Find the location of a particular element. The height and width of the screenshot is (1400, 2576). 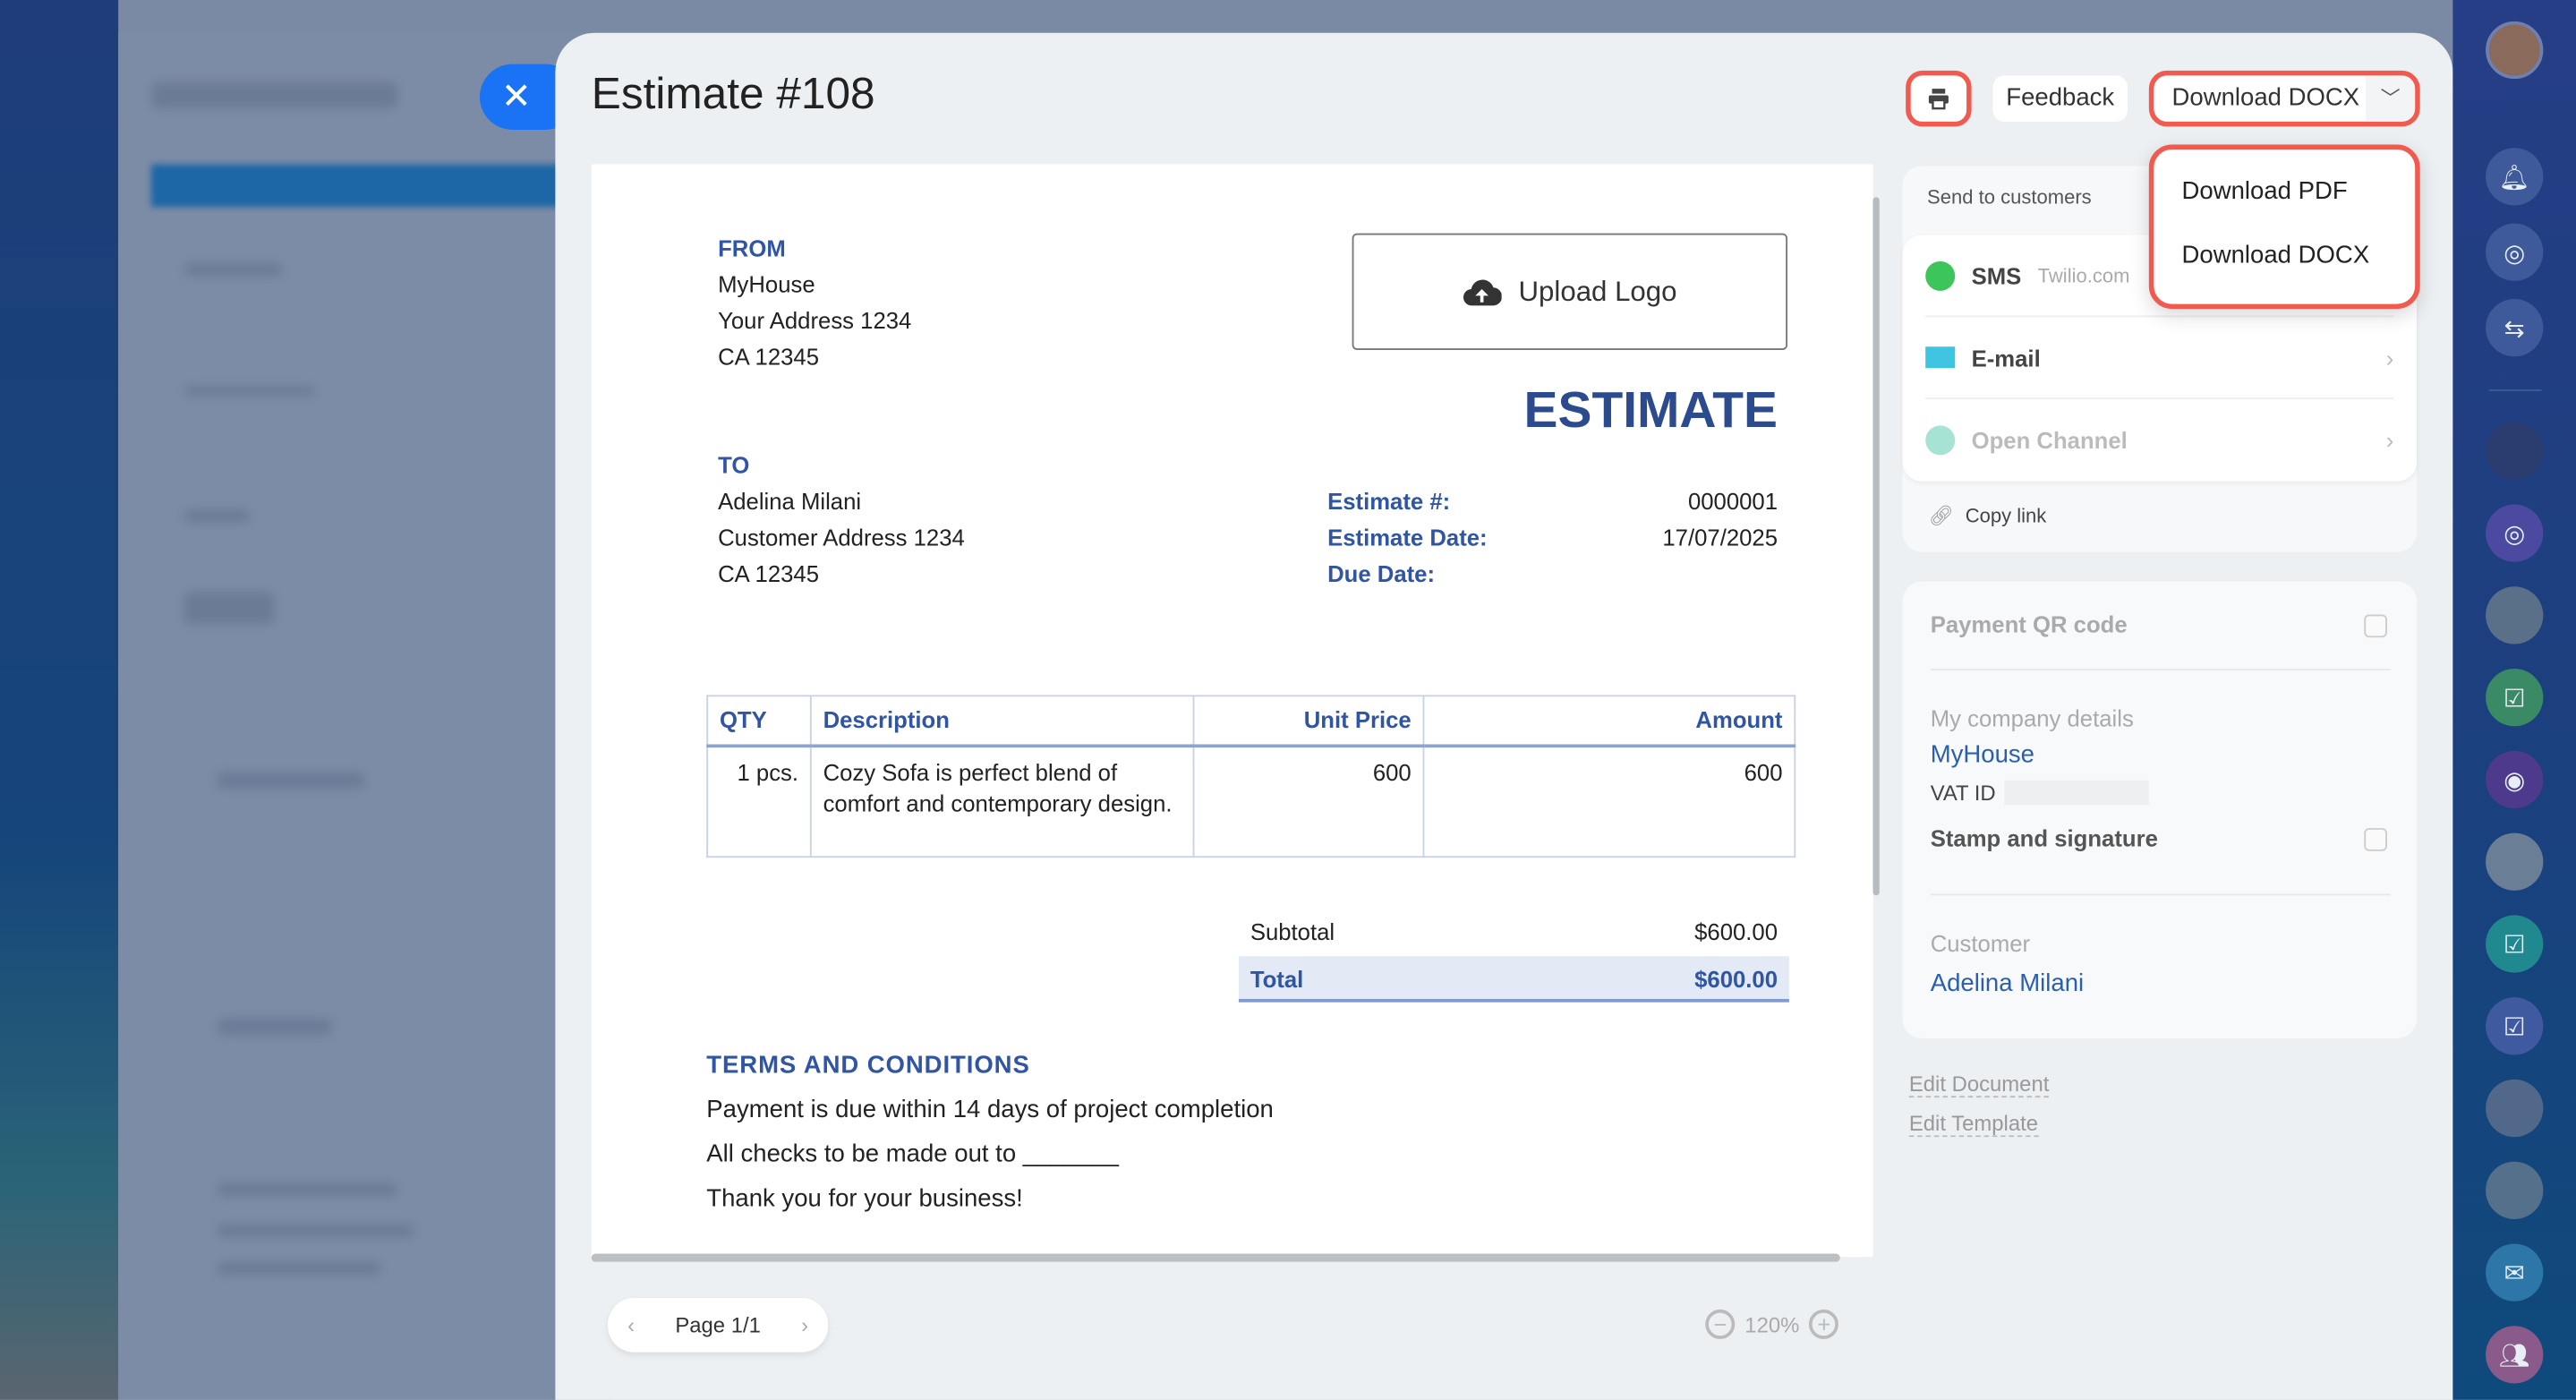

print-button is located at coordinates (1939, 98).